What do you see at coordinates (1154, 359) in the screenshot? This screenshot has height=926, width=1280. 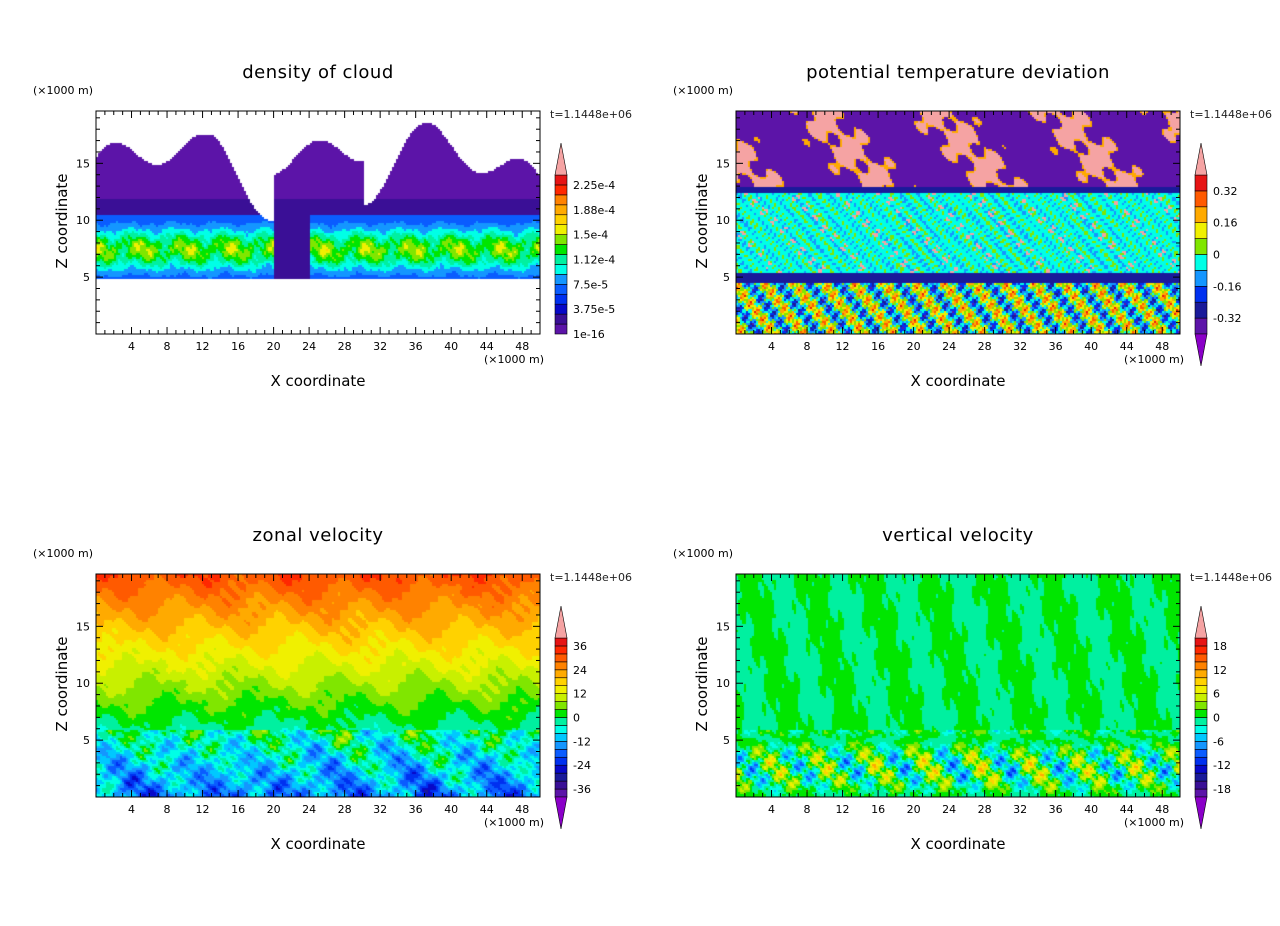 I see `x-unit-label: (×1000 m)` at bounding box center [1154, 359].